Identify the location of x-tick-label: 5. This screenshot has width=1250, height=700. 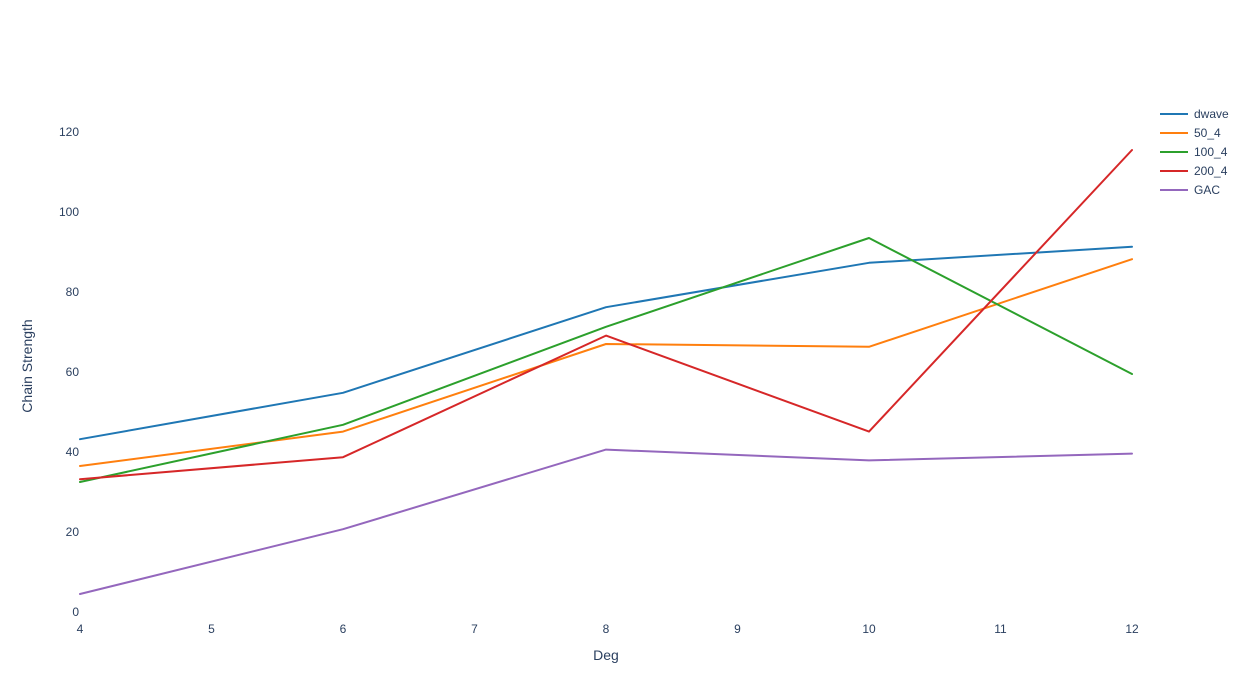
(211, 629).